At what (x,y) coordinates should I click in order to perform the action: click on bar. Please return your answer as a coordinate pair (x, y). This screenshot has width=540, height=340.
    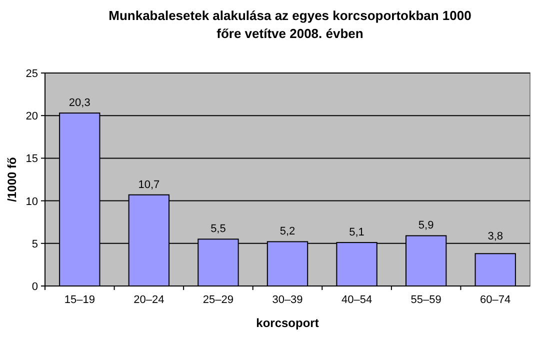
    Looking at the image, I should click on (495, 269).